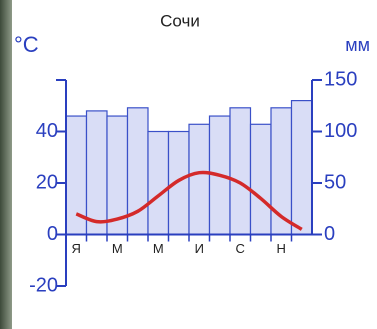 This screenshot has height=329, width=377. What do you see at coordinates (357, 45) in the screenshot?
I see `y2-axis-label: мм` at bounding box center [357, 45].